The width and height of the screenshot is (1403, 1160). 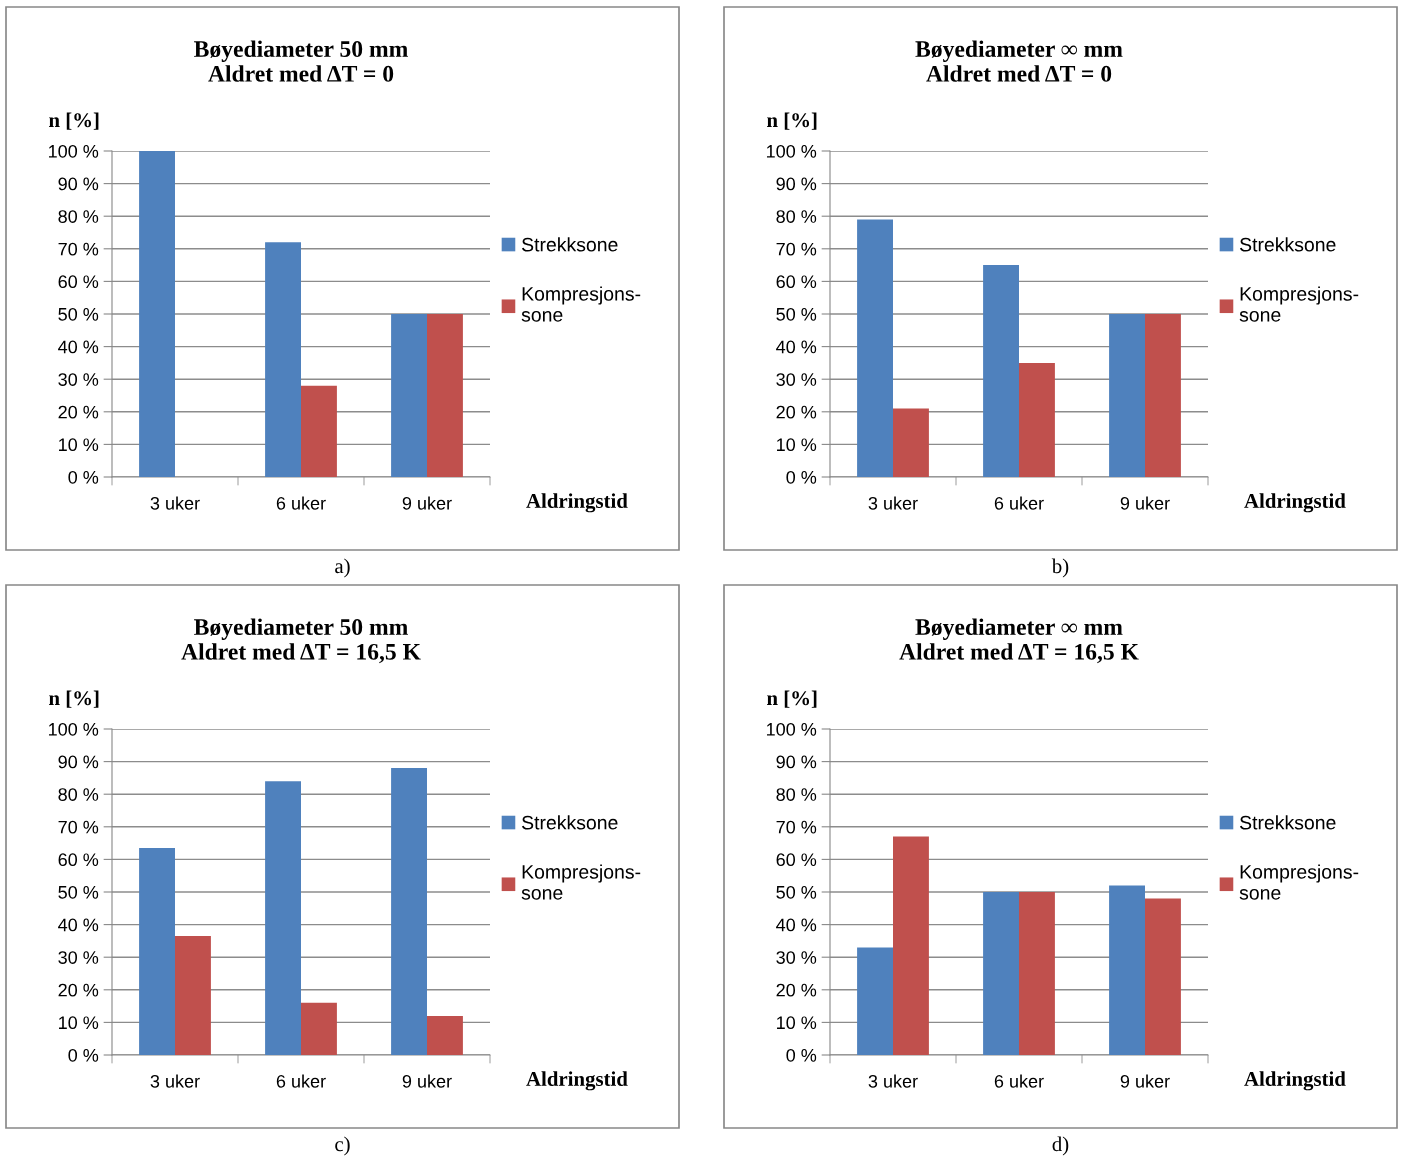 I want to click on chart-title: Bøyediameter 50 mm Aldret med ΔT = 16,5 K, so click(x=301, y=641).